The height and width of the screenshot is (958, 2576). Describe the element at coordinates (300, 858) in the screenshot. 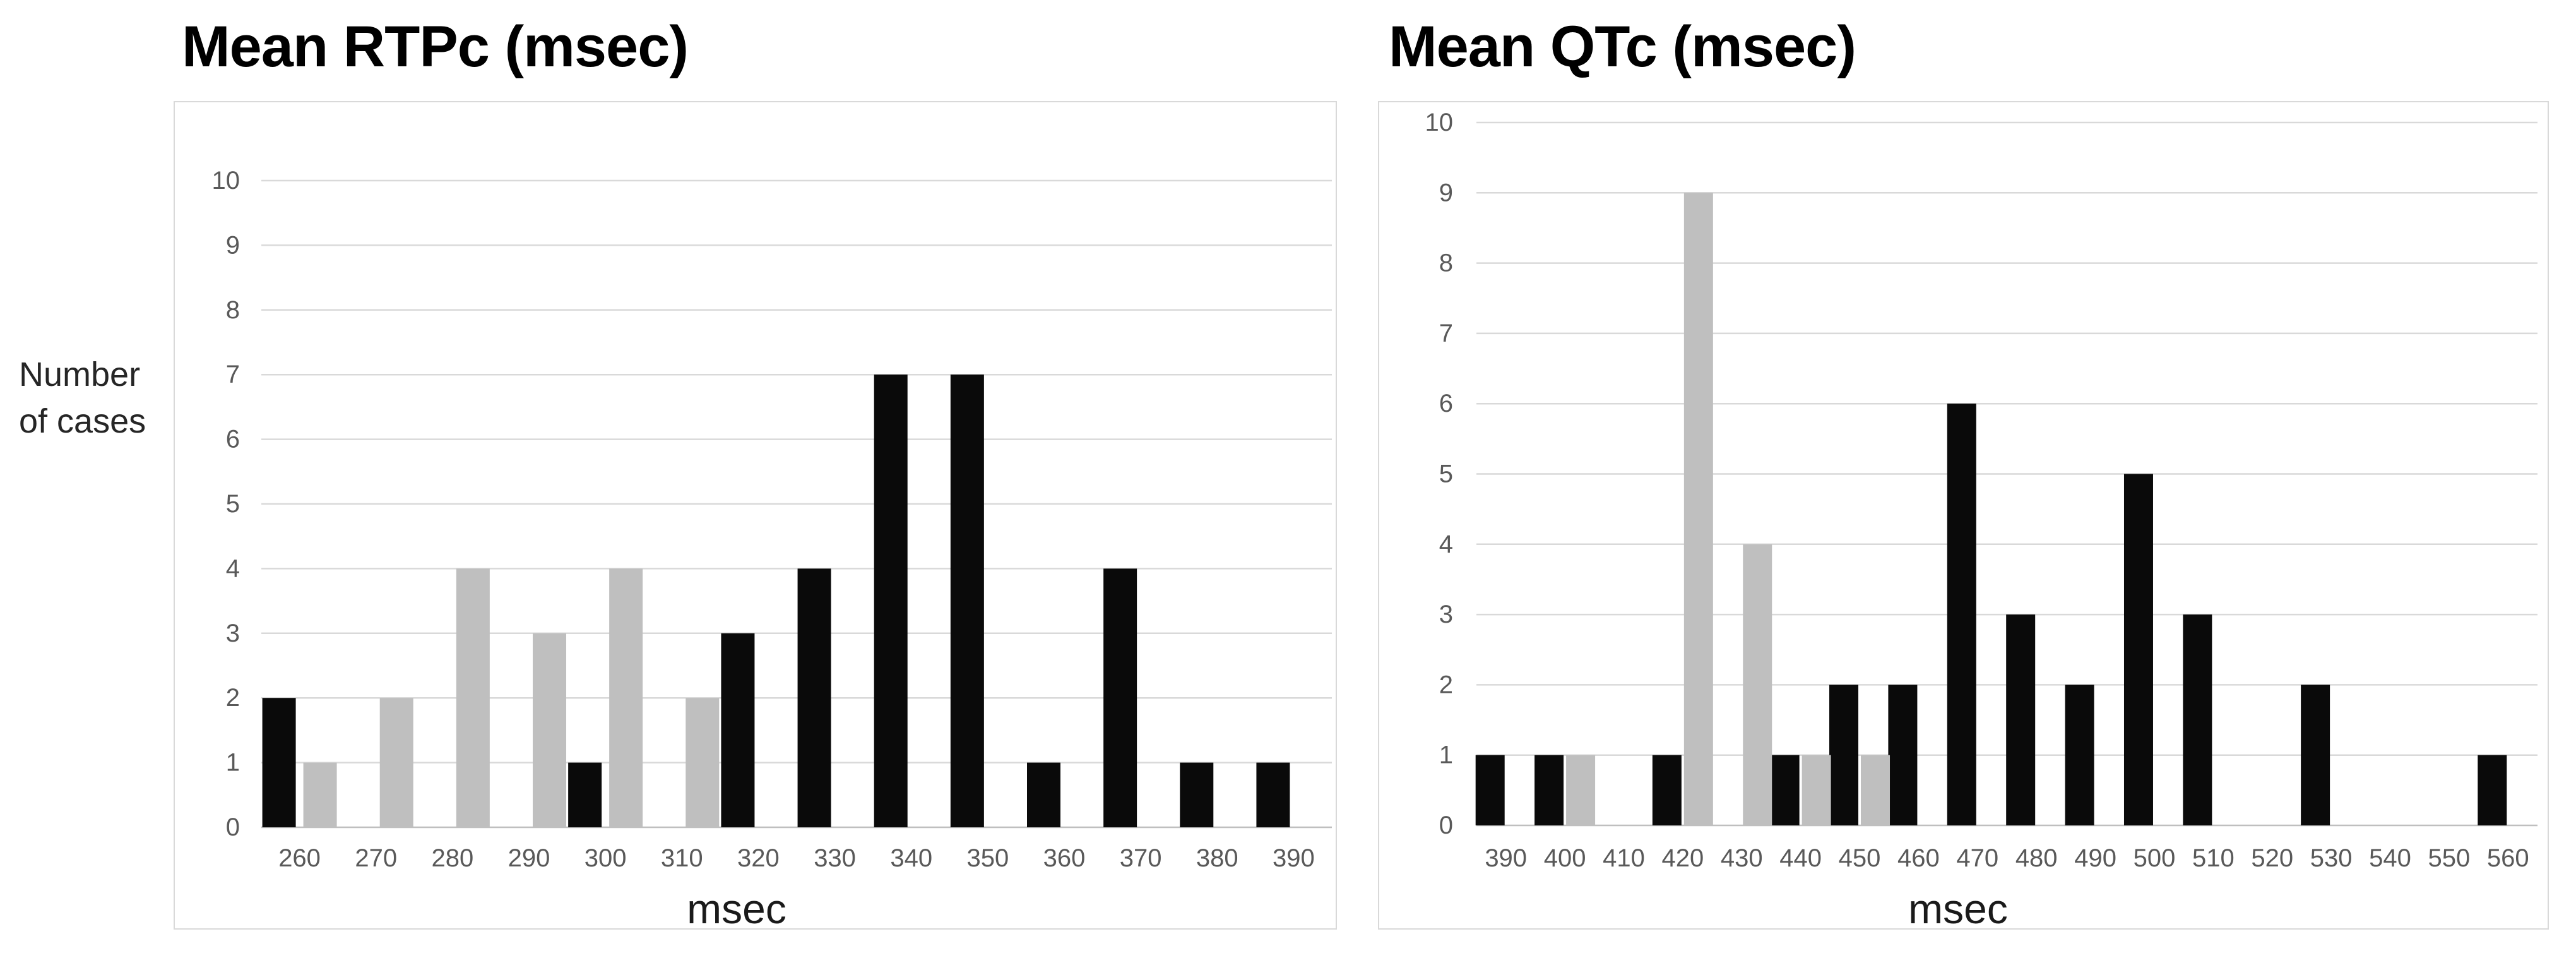

I see `x-tick-label: 260` at that location.